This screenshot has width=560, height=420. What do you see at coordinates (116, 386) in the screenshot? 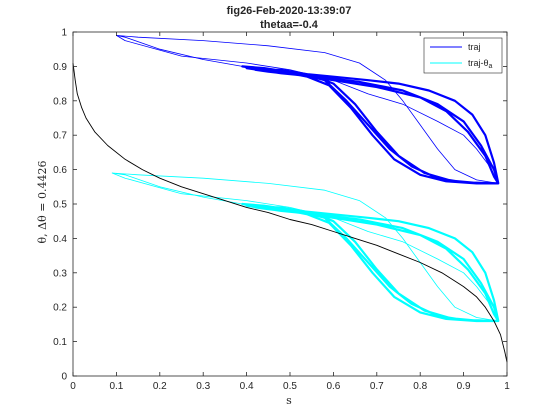
I see `x-tick-label: 0.1` at bounding box center [116, 386].